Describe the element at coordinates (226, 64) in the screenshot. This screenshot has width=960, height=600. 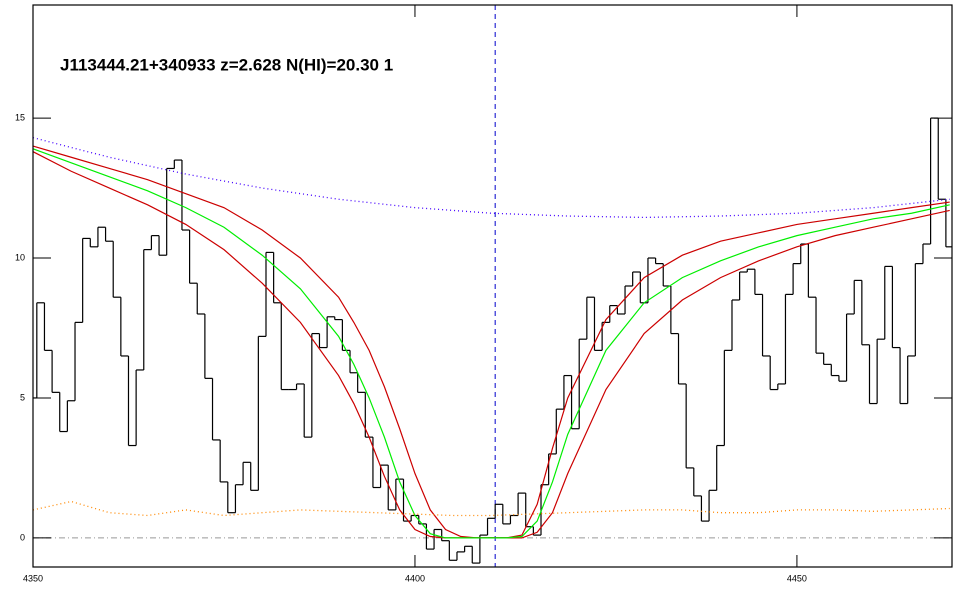
I see `chart-title: J113444.21+340933 z=2.628 N(HI)=20.30 1` at that location.